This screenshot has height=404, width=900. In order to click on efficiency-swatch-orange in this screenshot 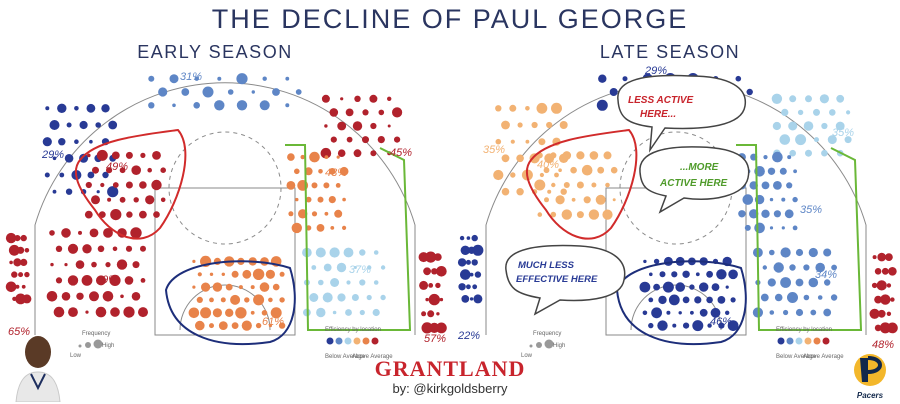, I will do `click(817, 341)`.